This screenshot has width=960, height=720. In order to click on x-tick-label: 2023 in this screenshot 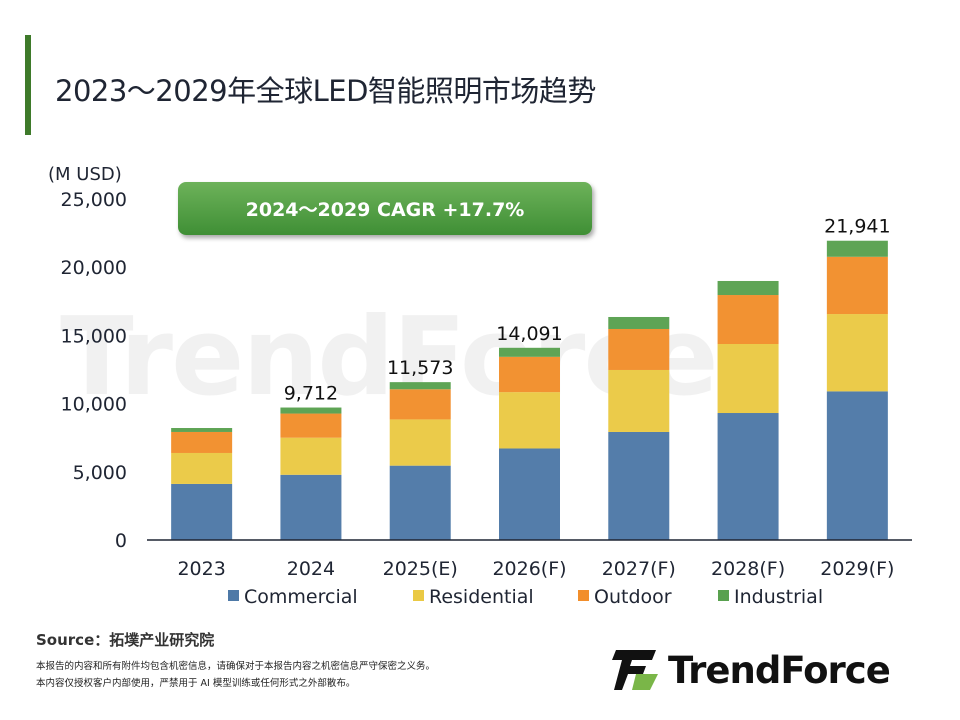, I will do `click(201, 569)`.